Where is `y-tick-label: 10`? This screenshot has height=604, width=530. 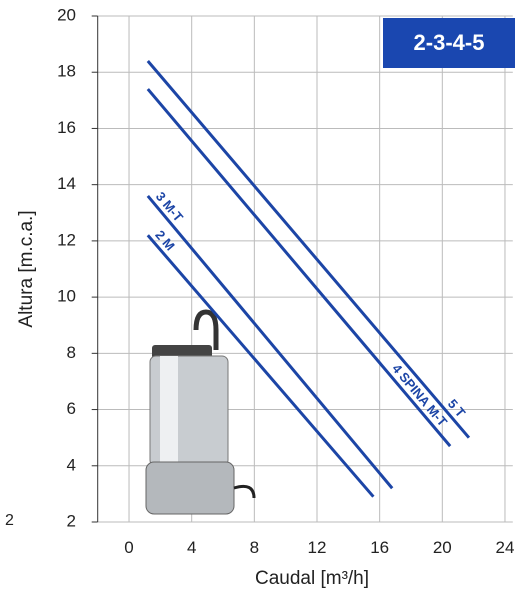
y-tick-label: 10 is located at coordinates (66, 296).